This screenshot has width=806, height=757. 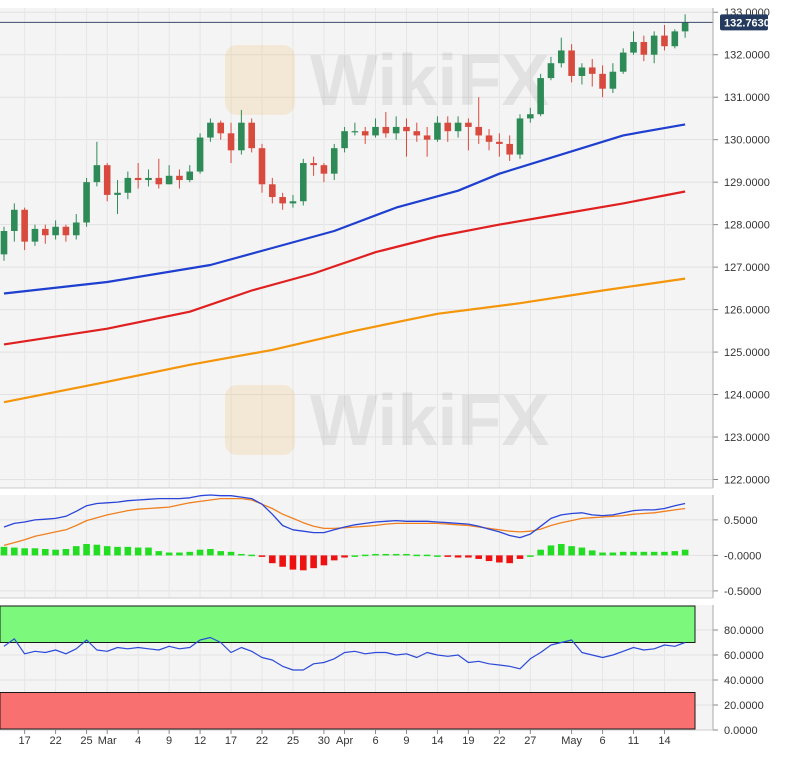 I want to click on macd-signal-line, so click(x=344, y=522).